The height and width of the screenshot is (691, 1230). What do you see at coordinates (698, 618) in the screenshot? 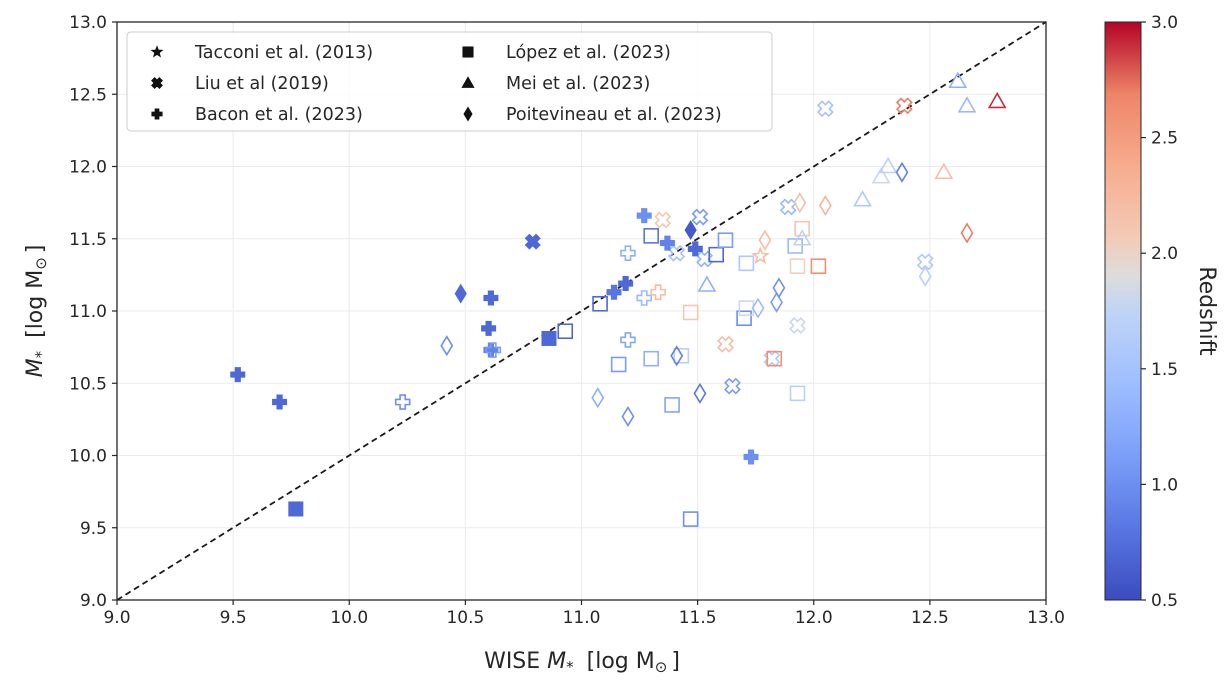
I see `x-tick-label: 11.5` at bounding box center [698, 618].